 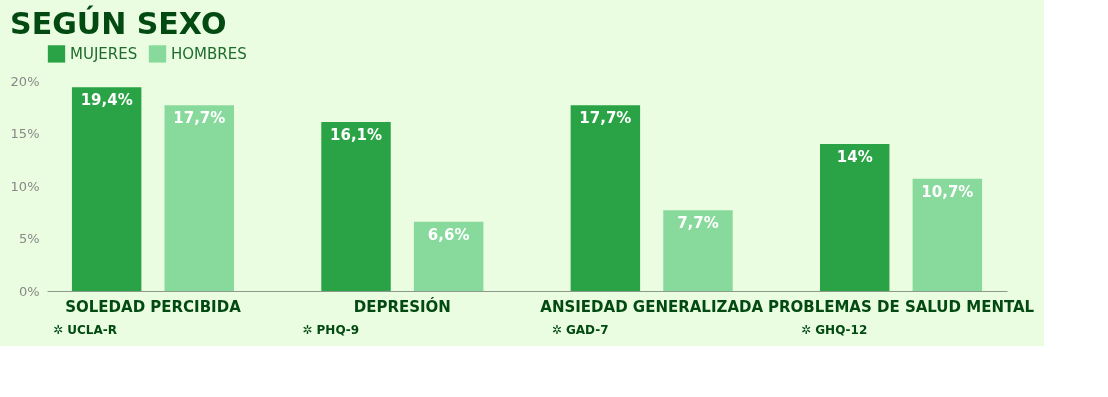 What do you see at coordinates (25, 81) in the screenshot?
I see `y-tick-label: 20%` at bounding box center [25, 81].